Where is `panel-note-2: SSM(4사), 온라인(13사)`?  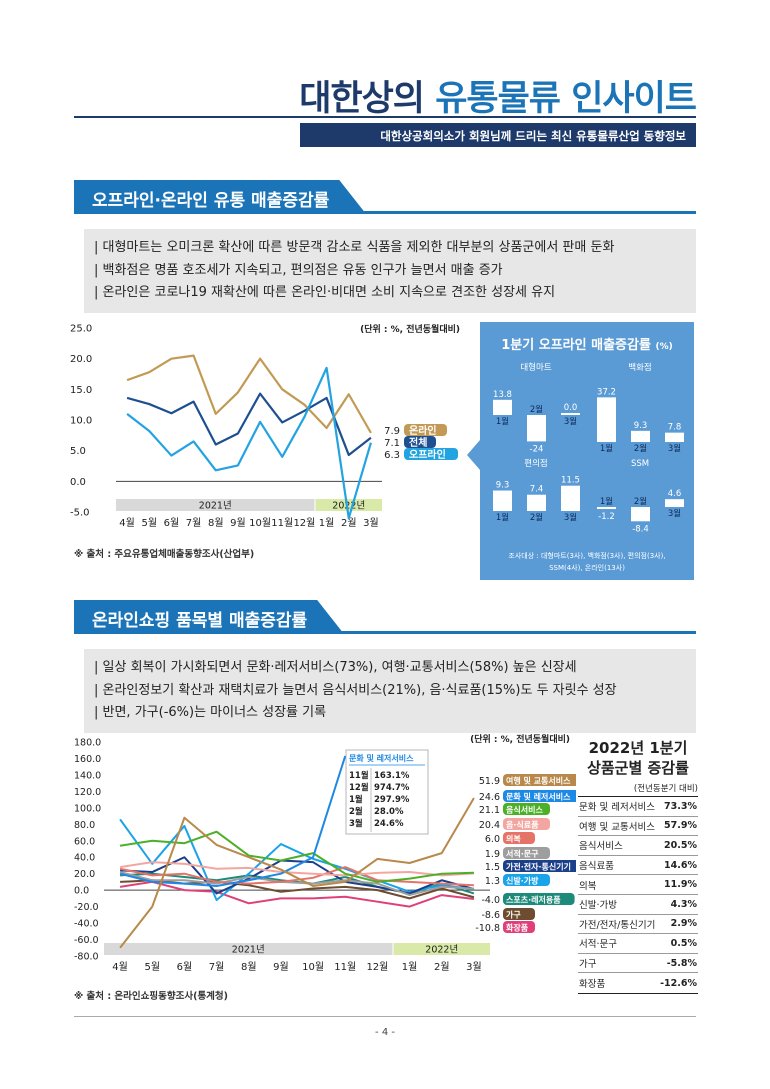 panel-note-2: SSM(4사), 온라인(13사) is located at coordinates (587, 568).